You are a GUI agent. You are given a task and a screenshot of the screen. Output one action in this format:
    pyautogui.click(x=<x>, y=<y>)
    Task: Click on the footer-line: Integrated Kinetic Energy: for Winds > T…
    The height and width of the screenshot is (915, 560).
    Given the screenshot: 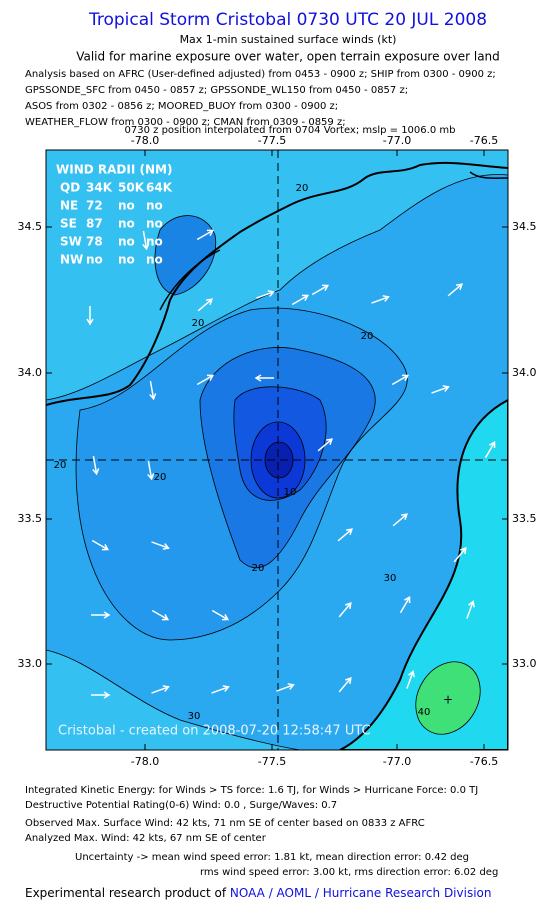 What is the action you would take?
    pyautogui.click(x=251, y=790)
    